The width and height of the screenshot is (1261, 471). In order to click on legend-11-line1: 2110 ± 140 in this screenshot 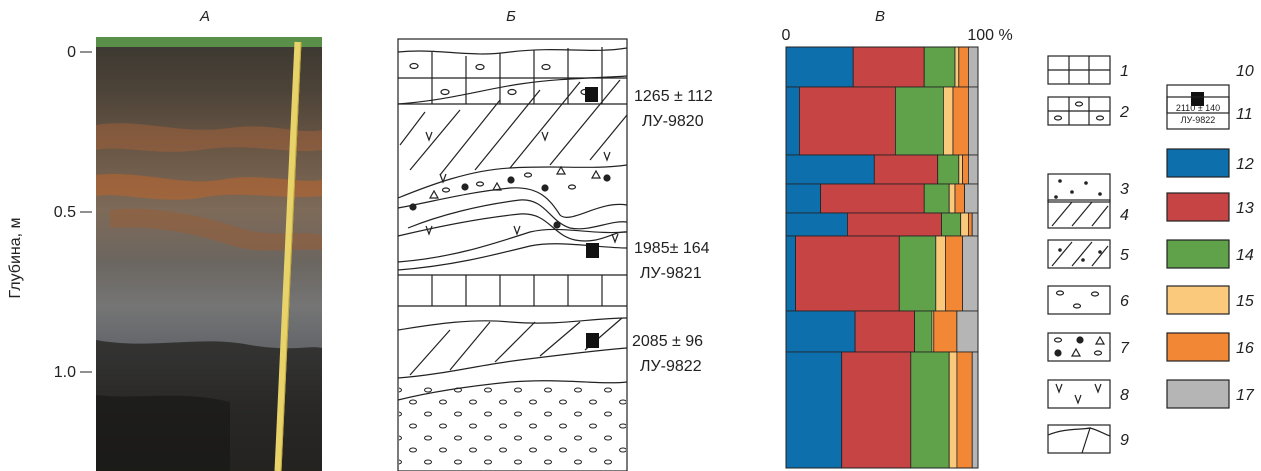, I will do `click(1198, 108)`.